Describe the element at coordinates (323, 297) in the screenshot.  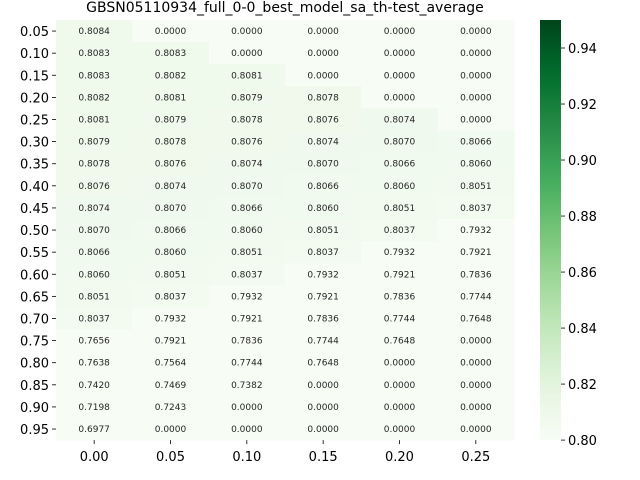
I see `cell-label: 0.7921` at that location.